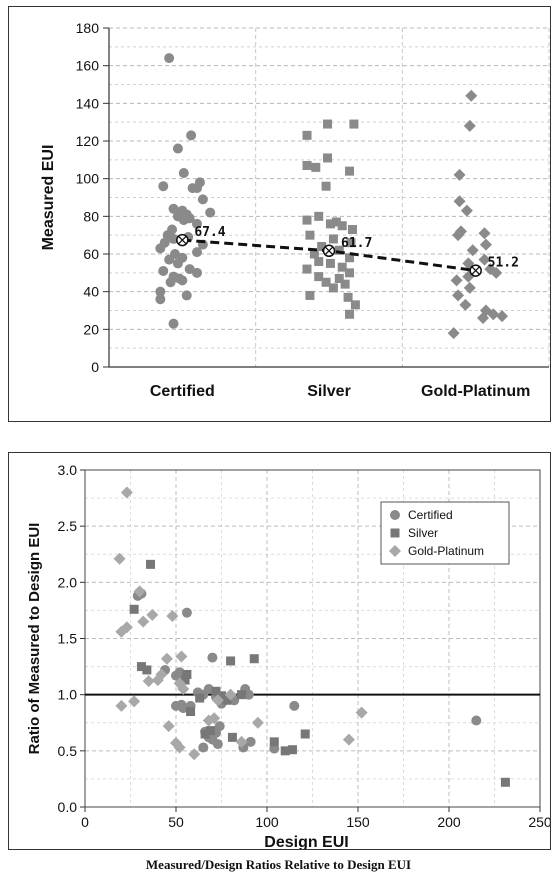  Describe the element at coordinates (85, 822) in the screenshot. I see `x-tick-label: 0` at that location.